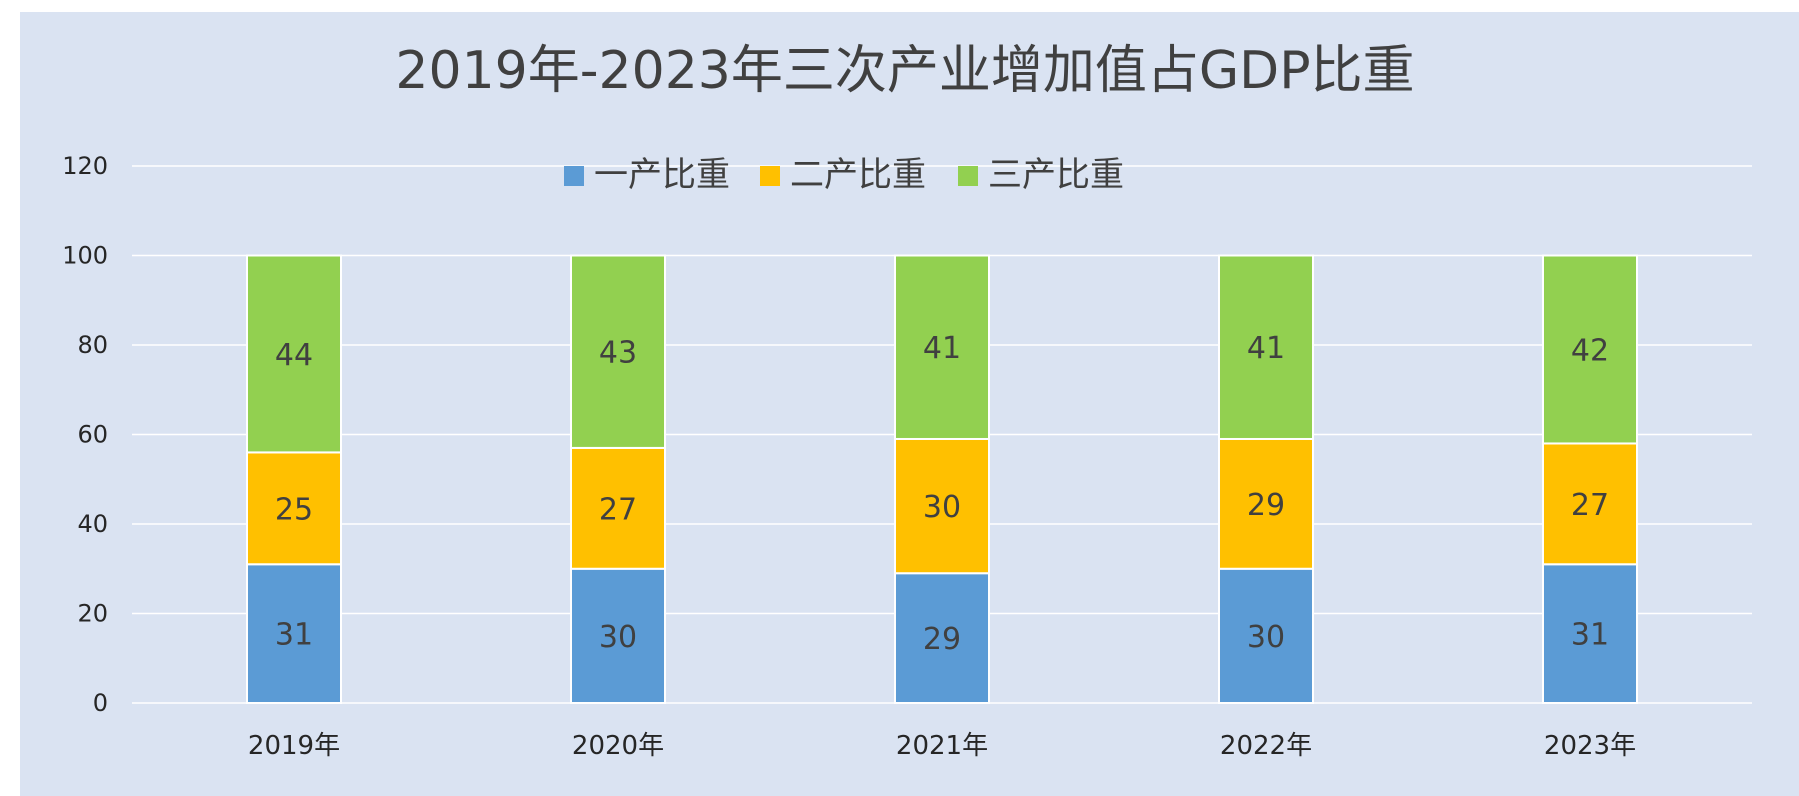 This screenshot has height=796, width=1799. What do you see at coordinates (100, 703) in the screenshot?
I see `y-tick-label: 0` at bounding box center [100, 703].